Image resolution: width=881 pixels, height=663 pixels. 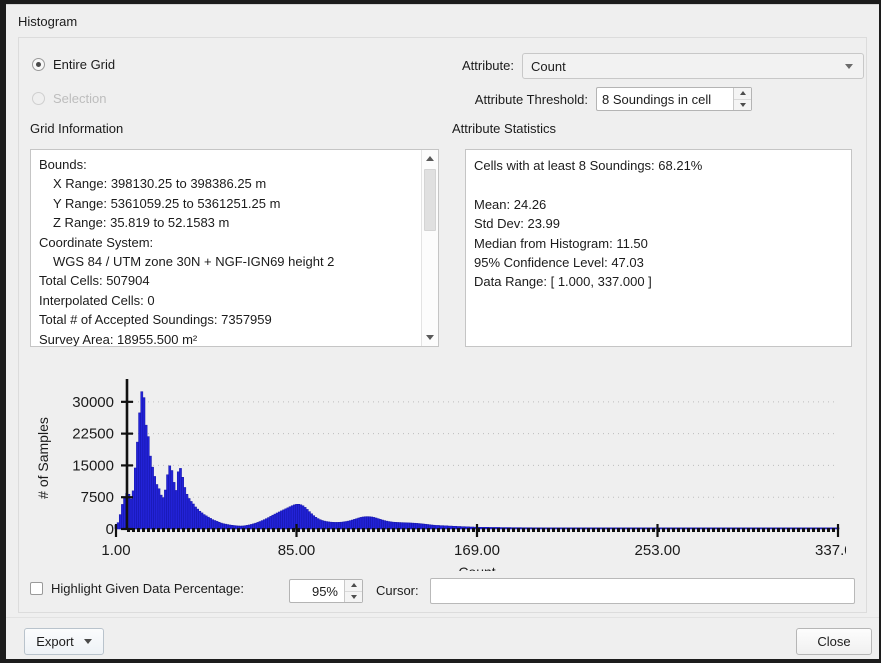 What do you see at coordinates (38, 64) in the screenshot?
I see `radio-entire-grid-indicator` at bounding box center [38, 64].